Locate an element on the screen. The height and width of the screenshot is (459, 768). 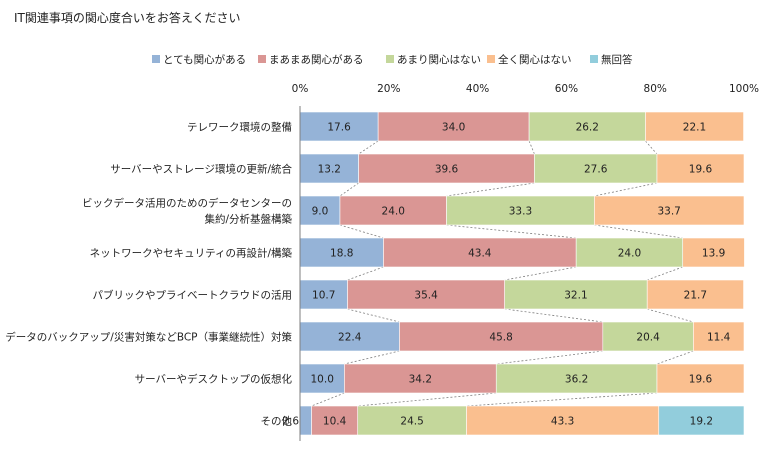
bar-value-label: 21.7 is located at coordinates (695, 296).